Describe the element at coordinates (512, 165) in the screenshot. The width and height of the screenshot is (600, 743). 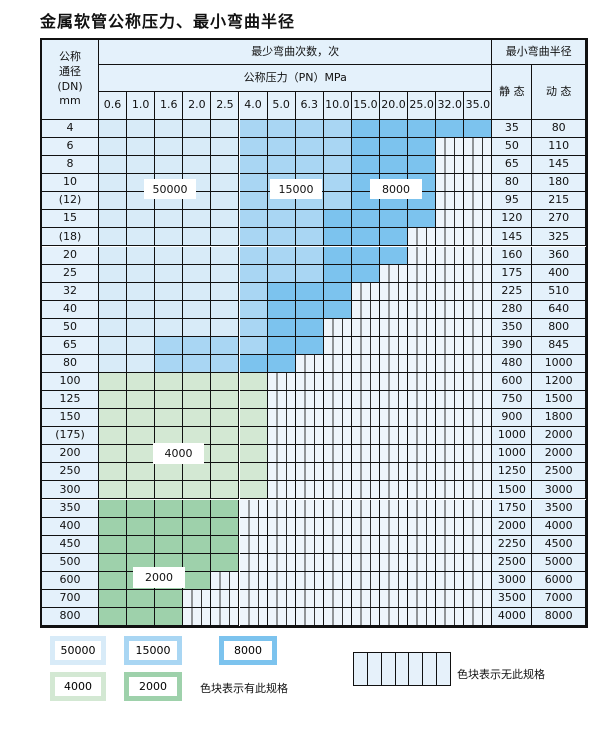
I see `row-static-radius: 65` at that location.